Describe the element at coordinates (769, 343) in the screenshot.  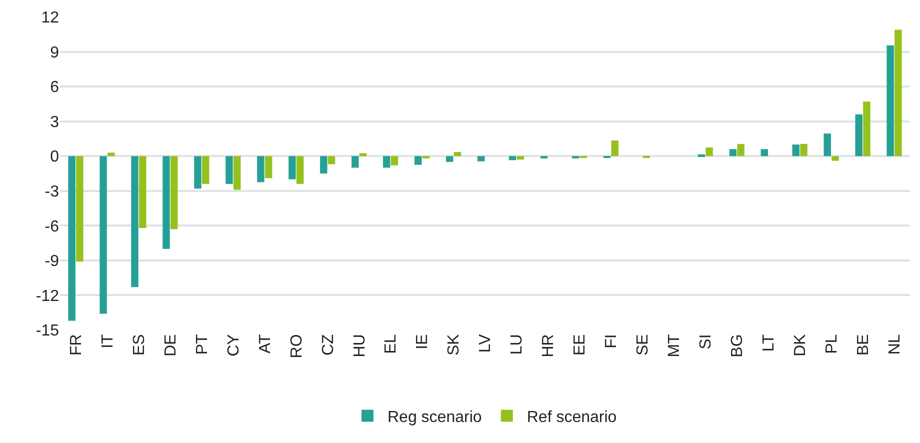
I see `x-tick-label: LT` at that location.